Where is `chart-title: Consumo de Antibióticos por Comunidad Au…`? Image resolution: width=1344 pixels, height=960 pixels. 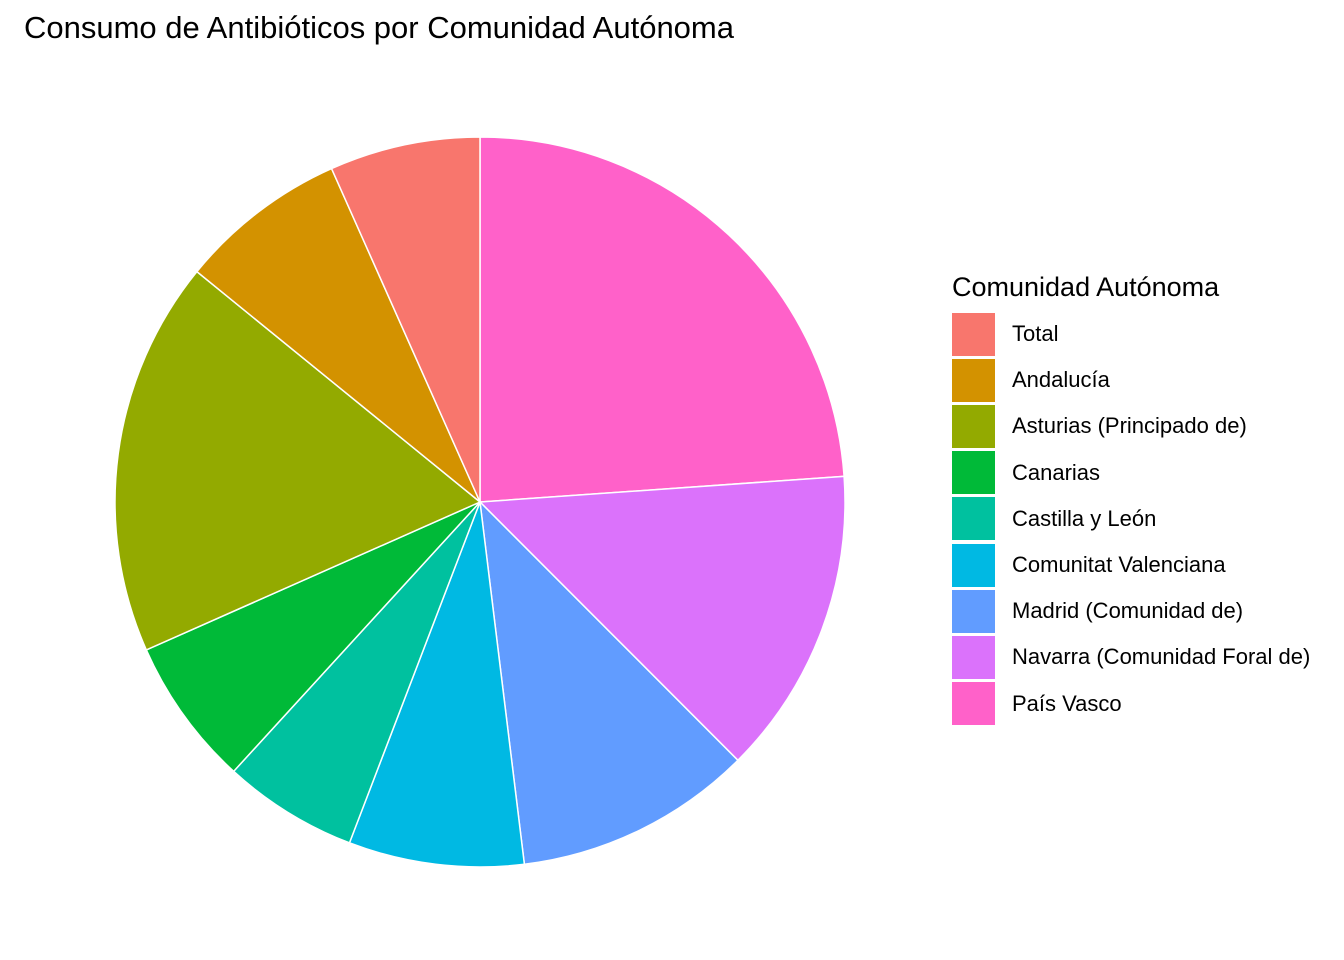
chart-title: Consumo de Antibióticos por Comunidad Au… is located at coordinates (379, 27).